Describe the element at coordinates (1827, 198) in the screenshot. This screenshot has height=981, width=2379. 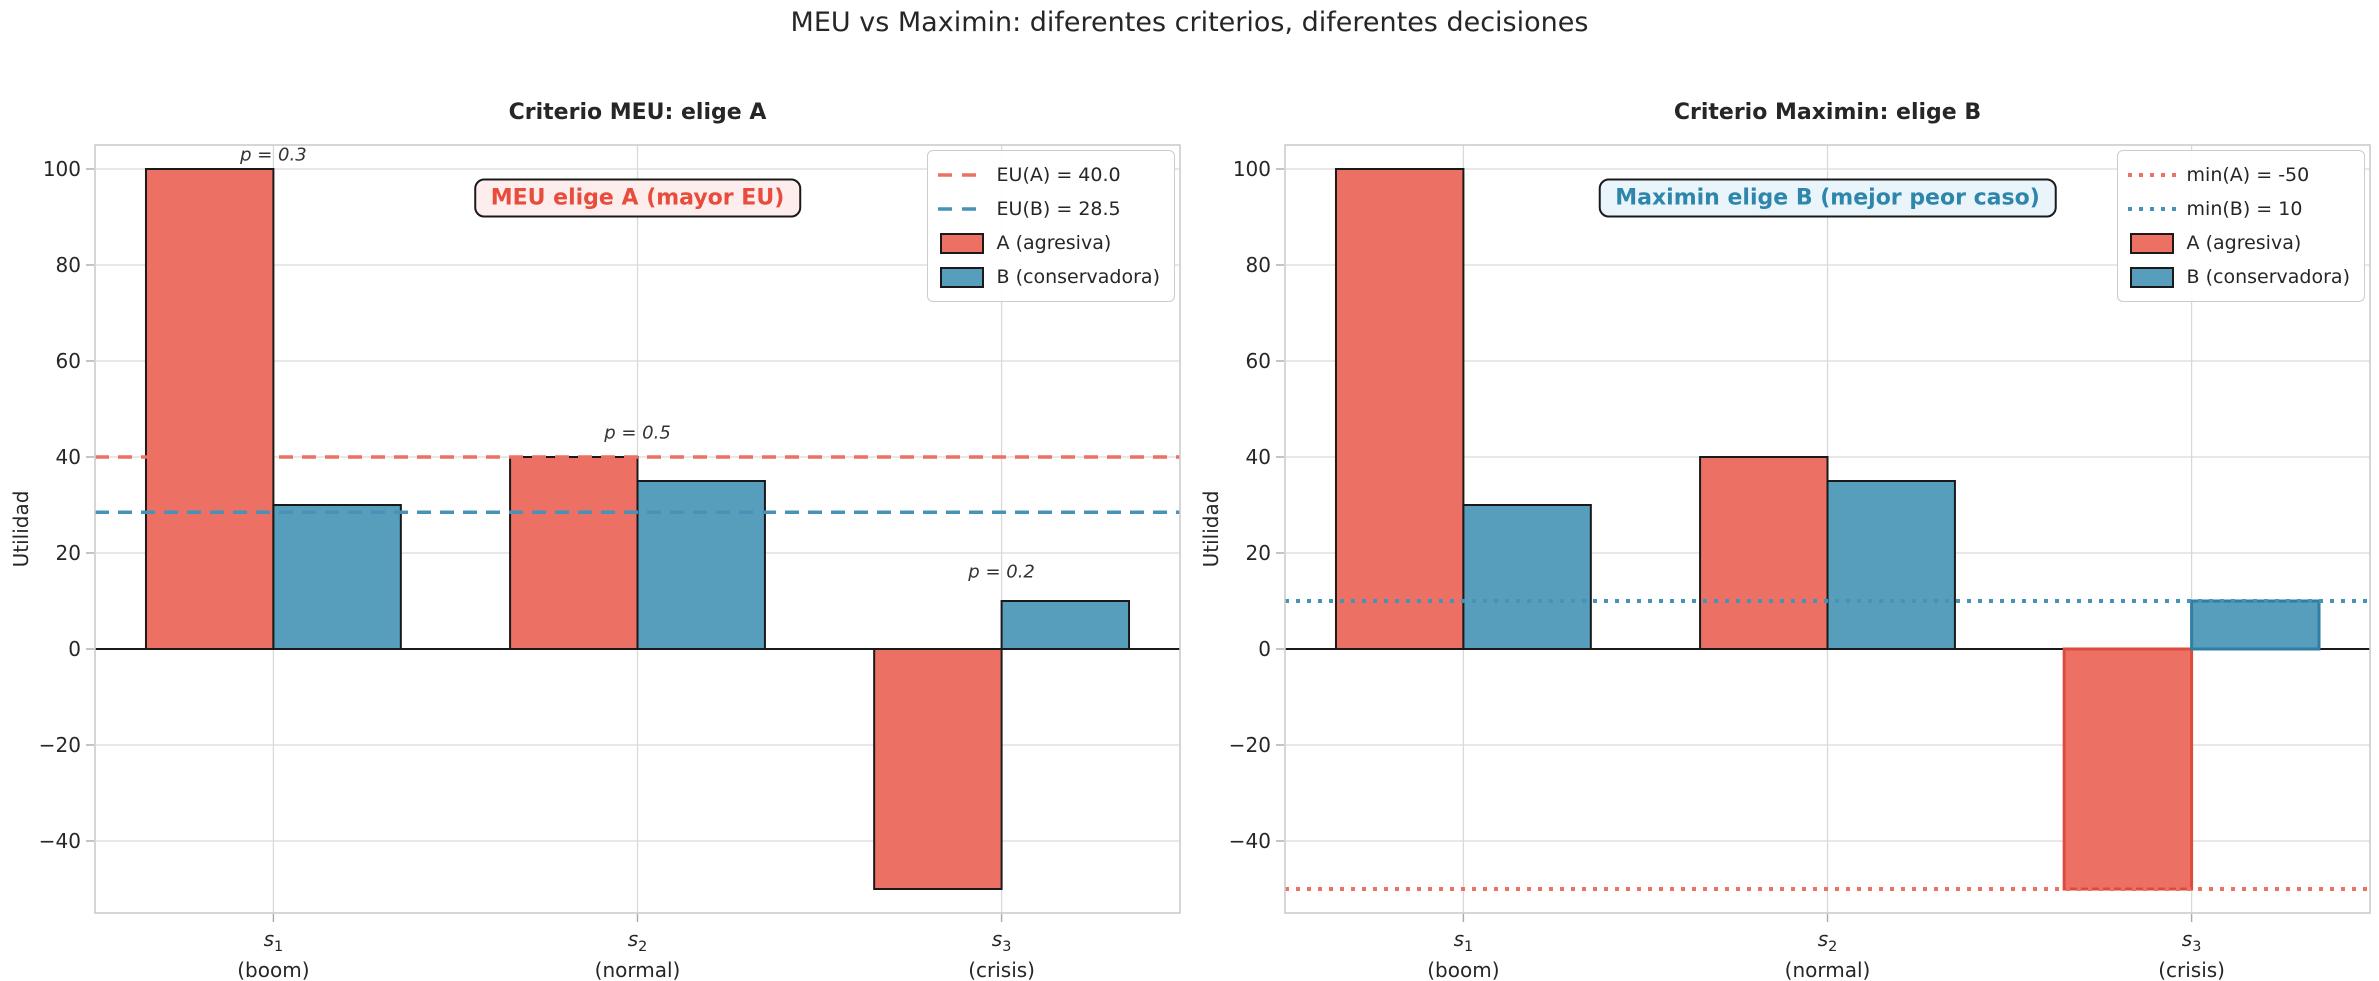
I see `decision-callout: Maximin elige B (mejor peor caso)` at that location.